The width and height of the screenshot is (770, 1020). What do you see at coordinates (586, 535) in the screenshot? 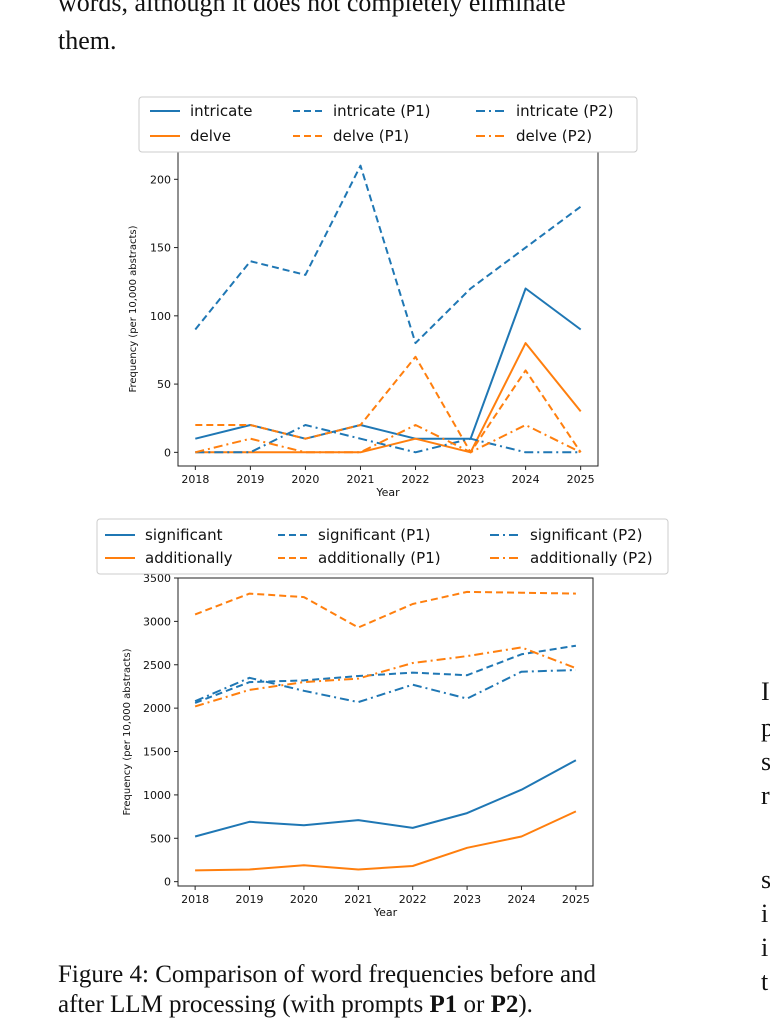
I see `legend-label: significant (P2)` at bounding box center [586, 535].